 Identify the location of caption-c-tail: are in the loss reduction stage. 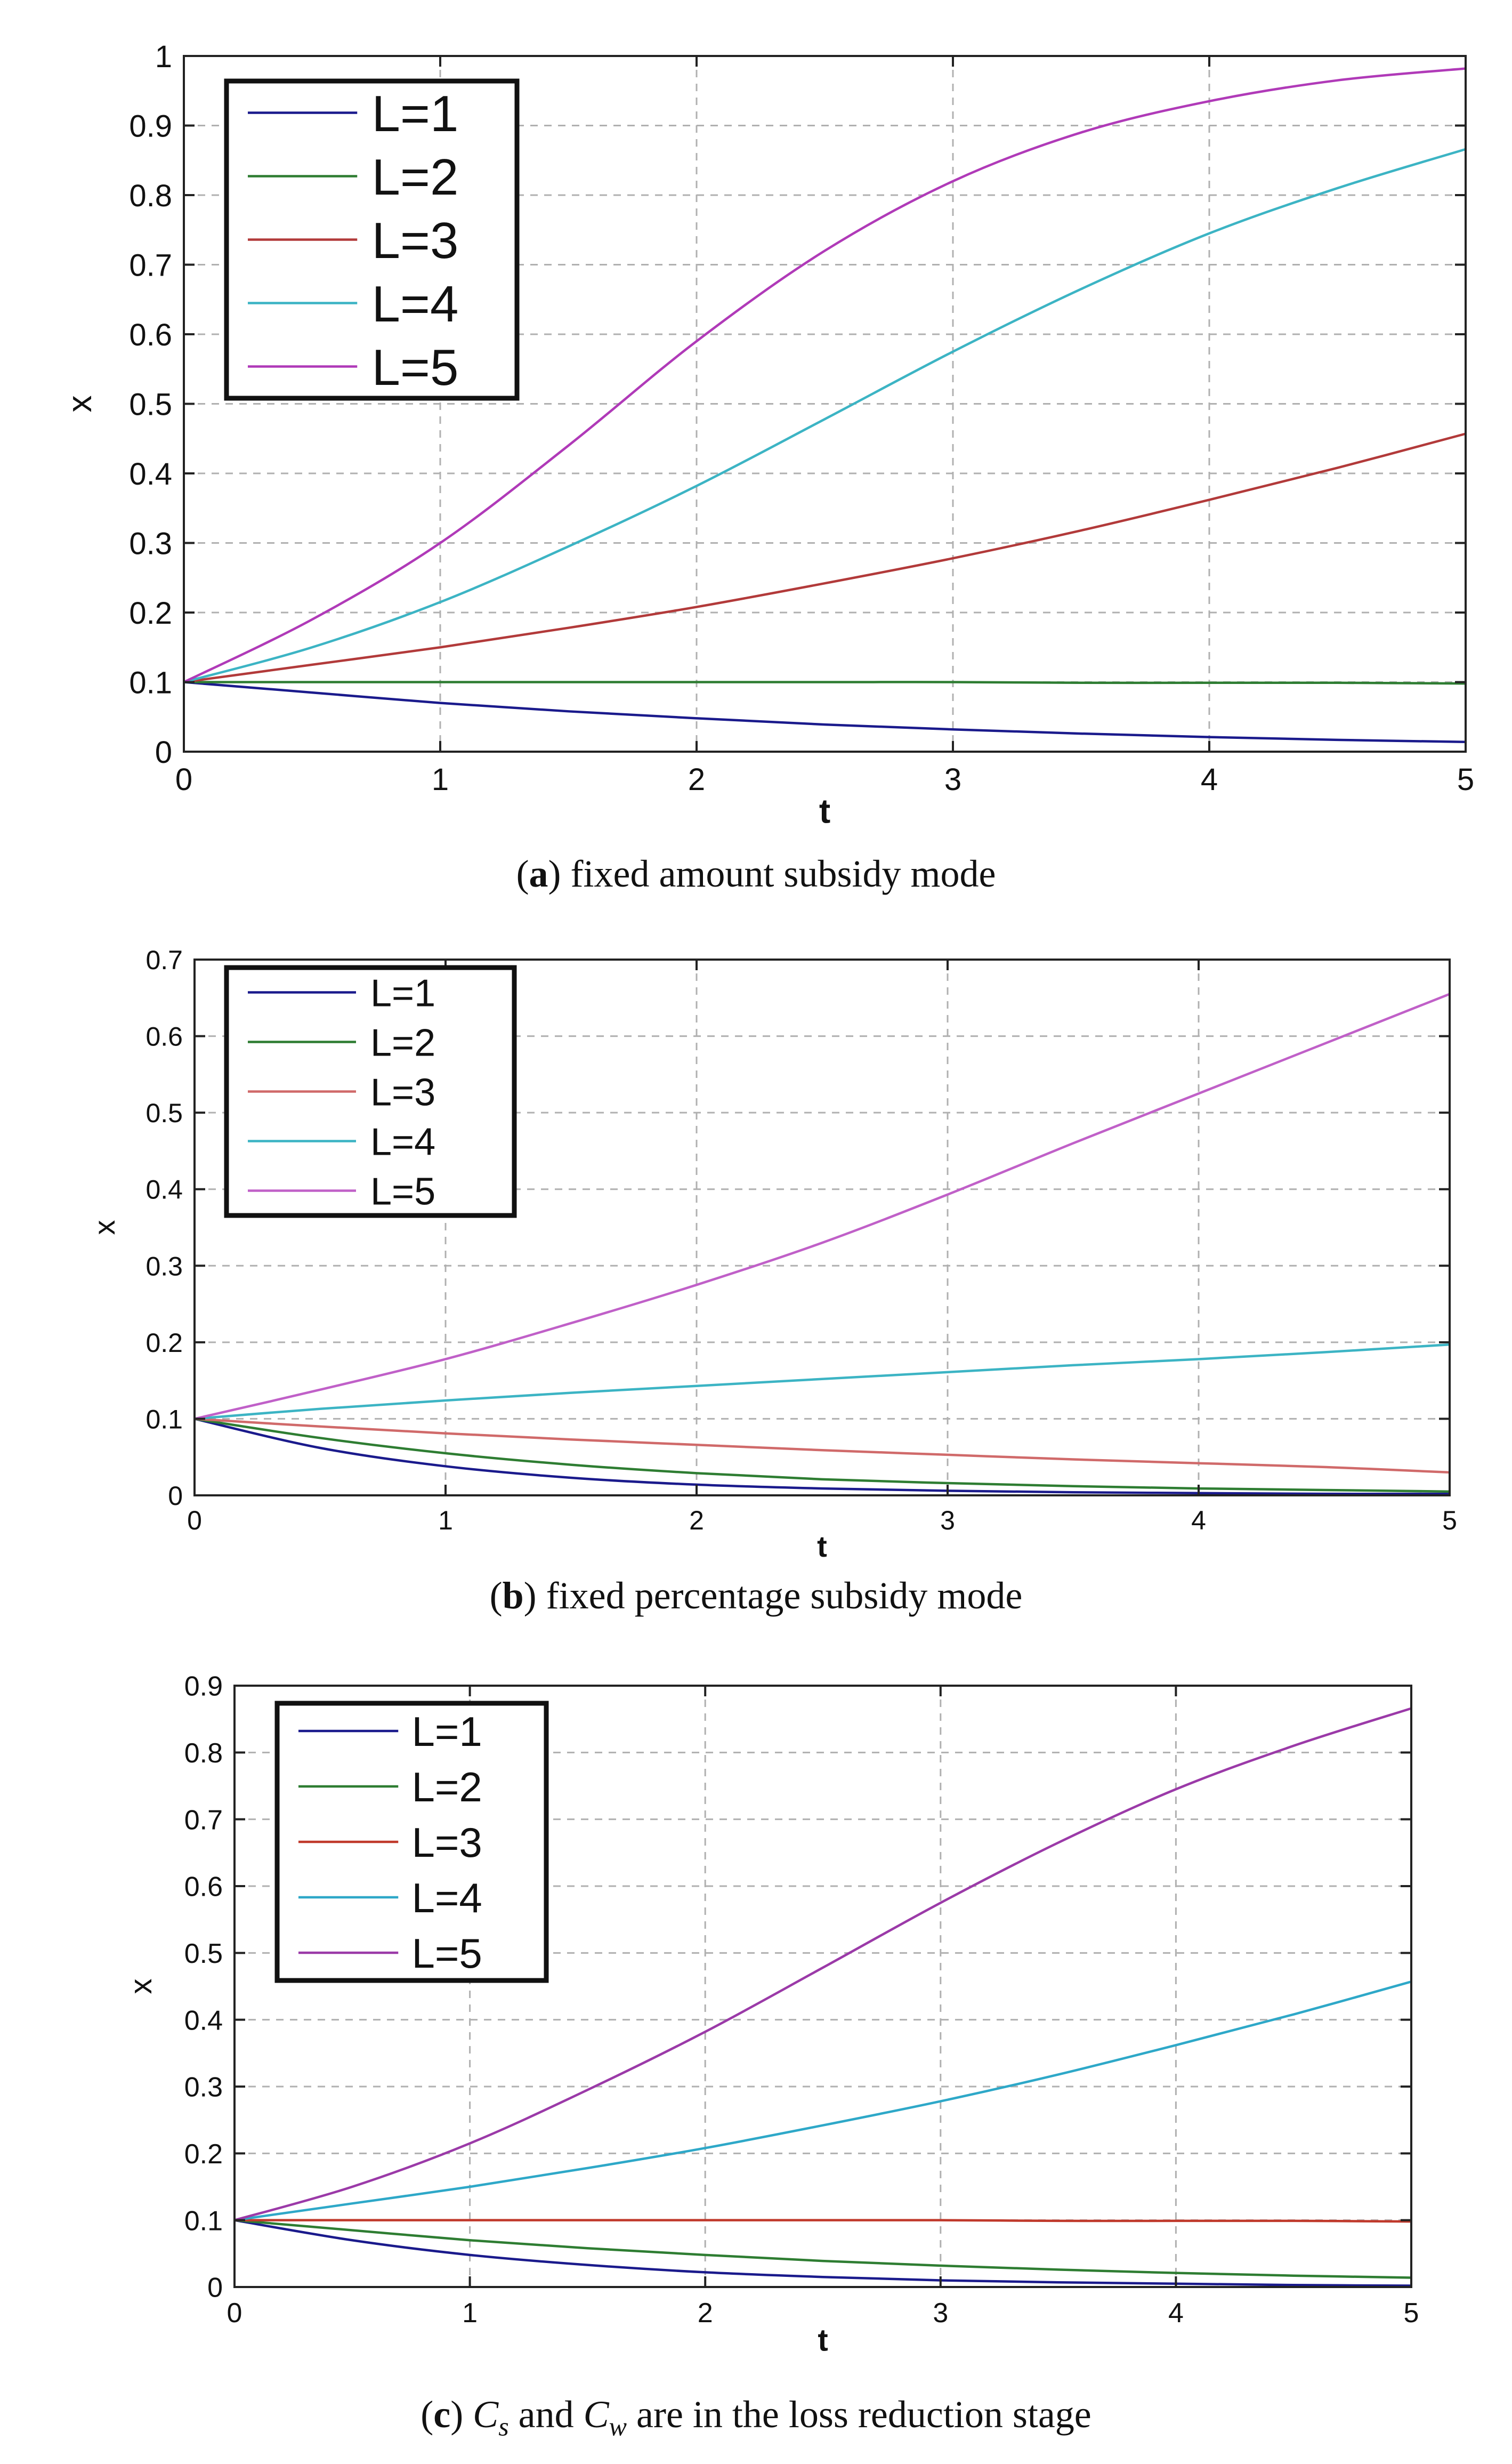
(864, 2414).